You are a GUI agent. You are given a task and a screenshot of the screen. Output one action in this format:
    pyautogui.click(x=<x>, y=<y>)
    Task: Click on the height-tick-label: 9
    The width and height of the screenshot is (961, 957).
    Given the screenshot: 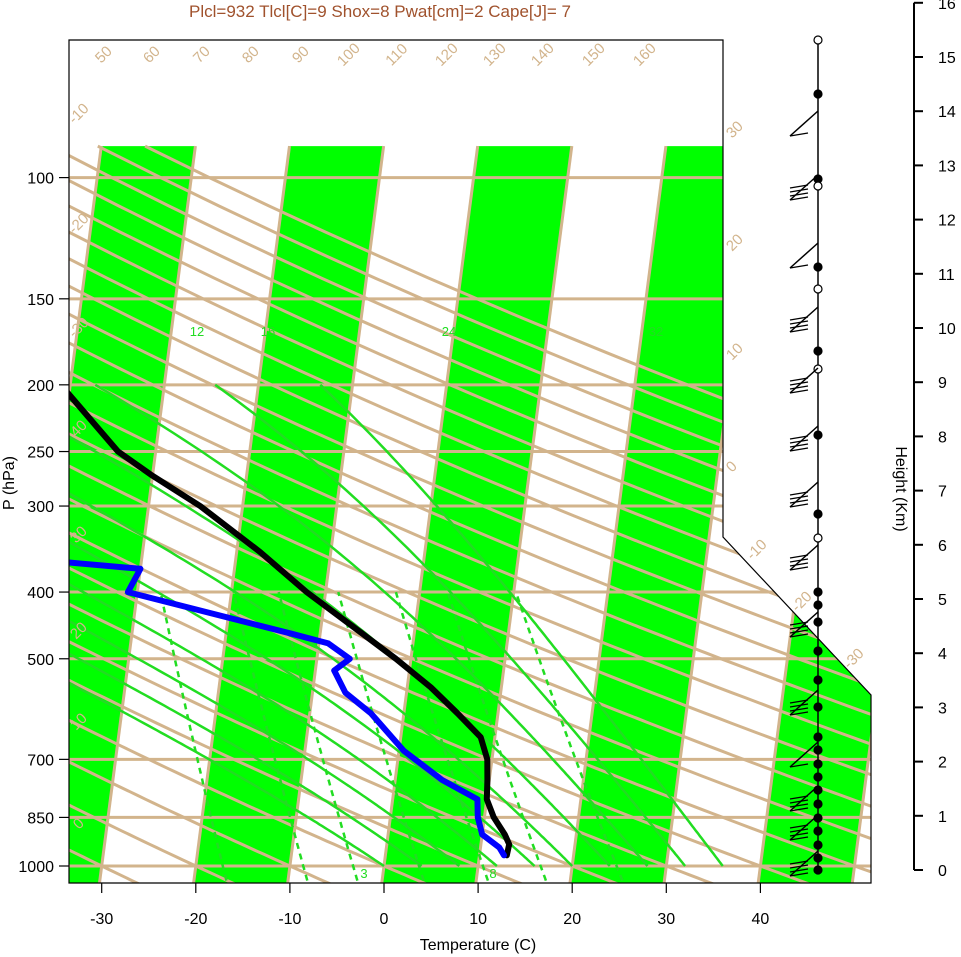 What is the action you would take?
    pyautogui.click(x=942, y=383)
    